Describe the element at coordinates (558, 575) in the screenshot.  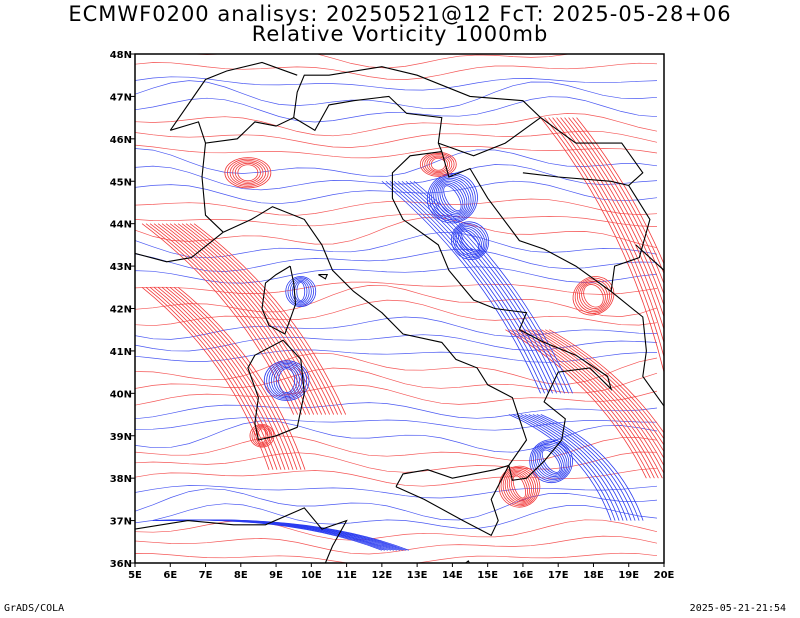
I see `lon-tick-label: 17E` at that location.